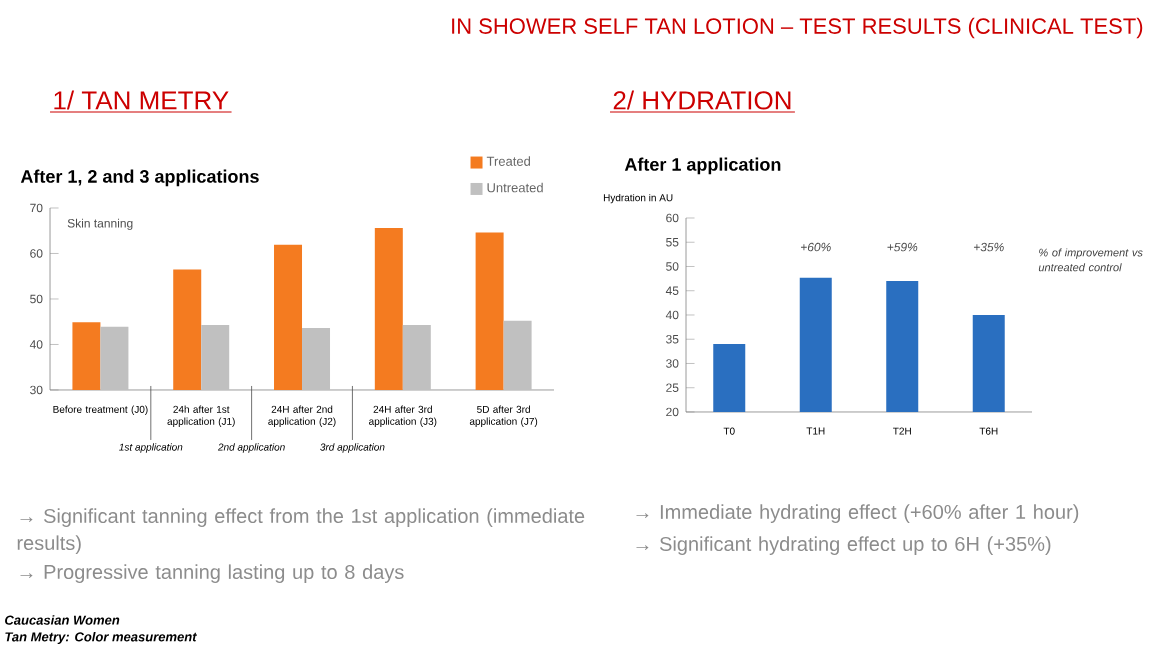 Image resolution: width=1160 pixels, height=652 pixels. Describe the element at coordinates (797, 28) in the screenshot. I see `text: IN SHOWER SELF TAN LOTION – TEST RESULTS (CLINICAL TEST)` at that location.